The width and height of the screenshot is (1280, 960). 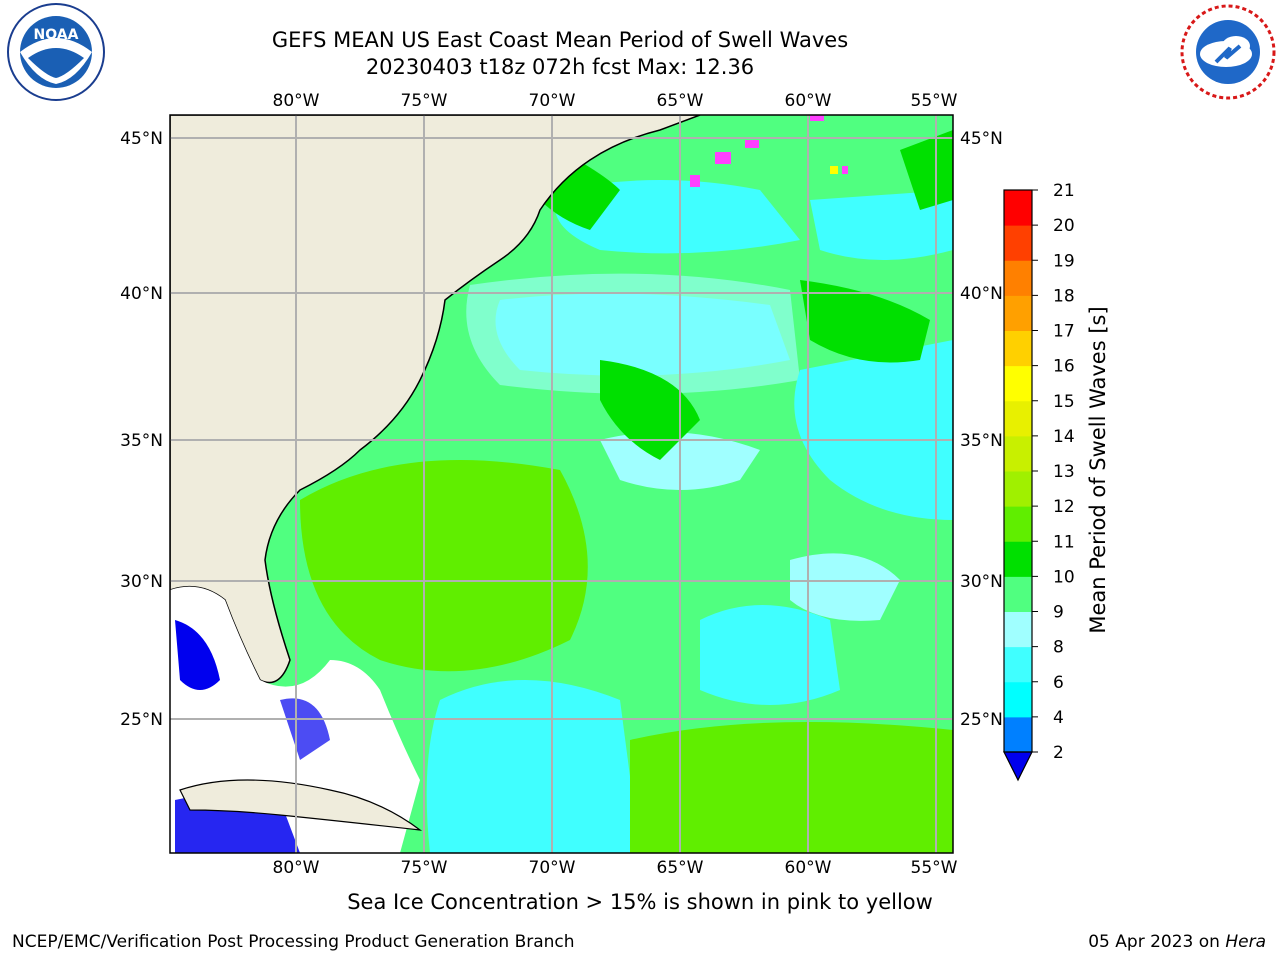 I want to click on lon-label-top: 65°W, so click(x=680, y=101).